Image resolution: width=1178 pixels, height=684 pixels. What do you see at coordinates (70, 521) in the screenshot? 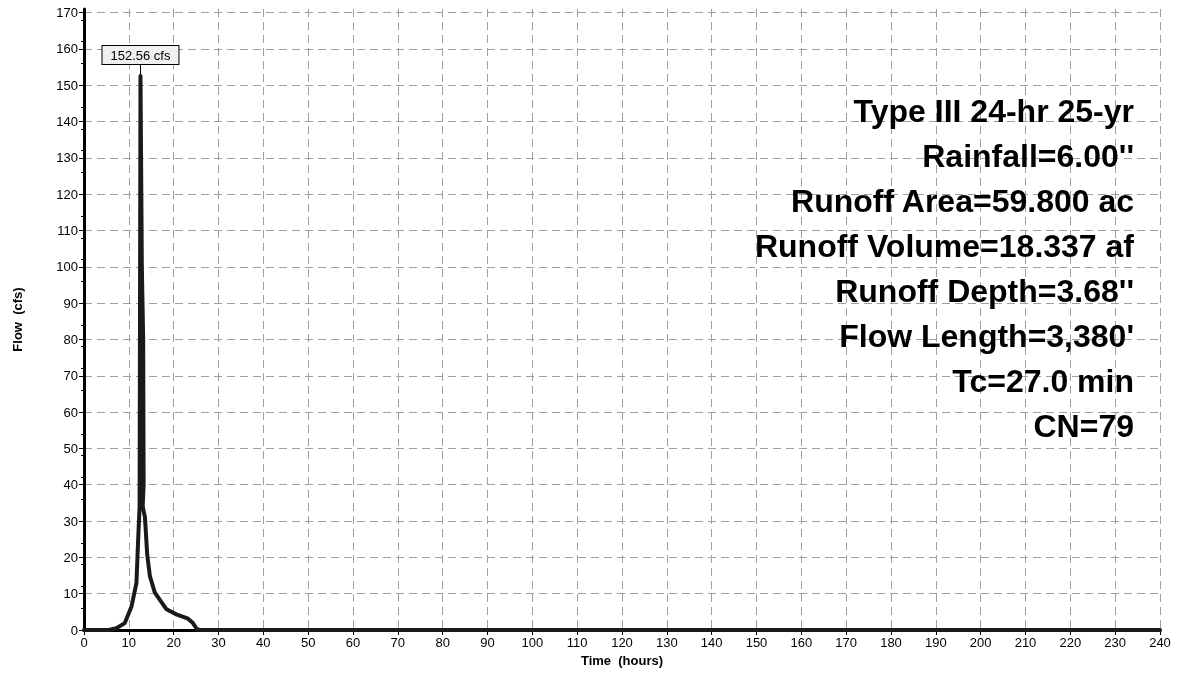
I see `y-tick-label: 30` at bounding box center [70, 521].